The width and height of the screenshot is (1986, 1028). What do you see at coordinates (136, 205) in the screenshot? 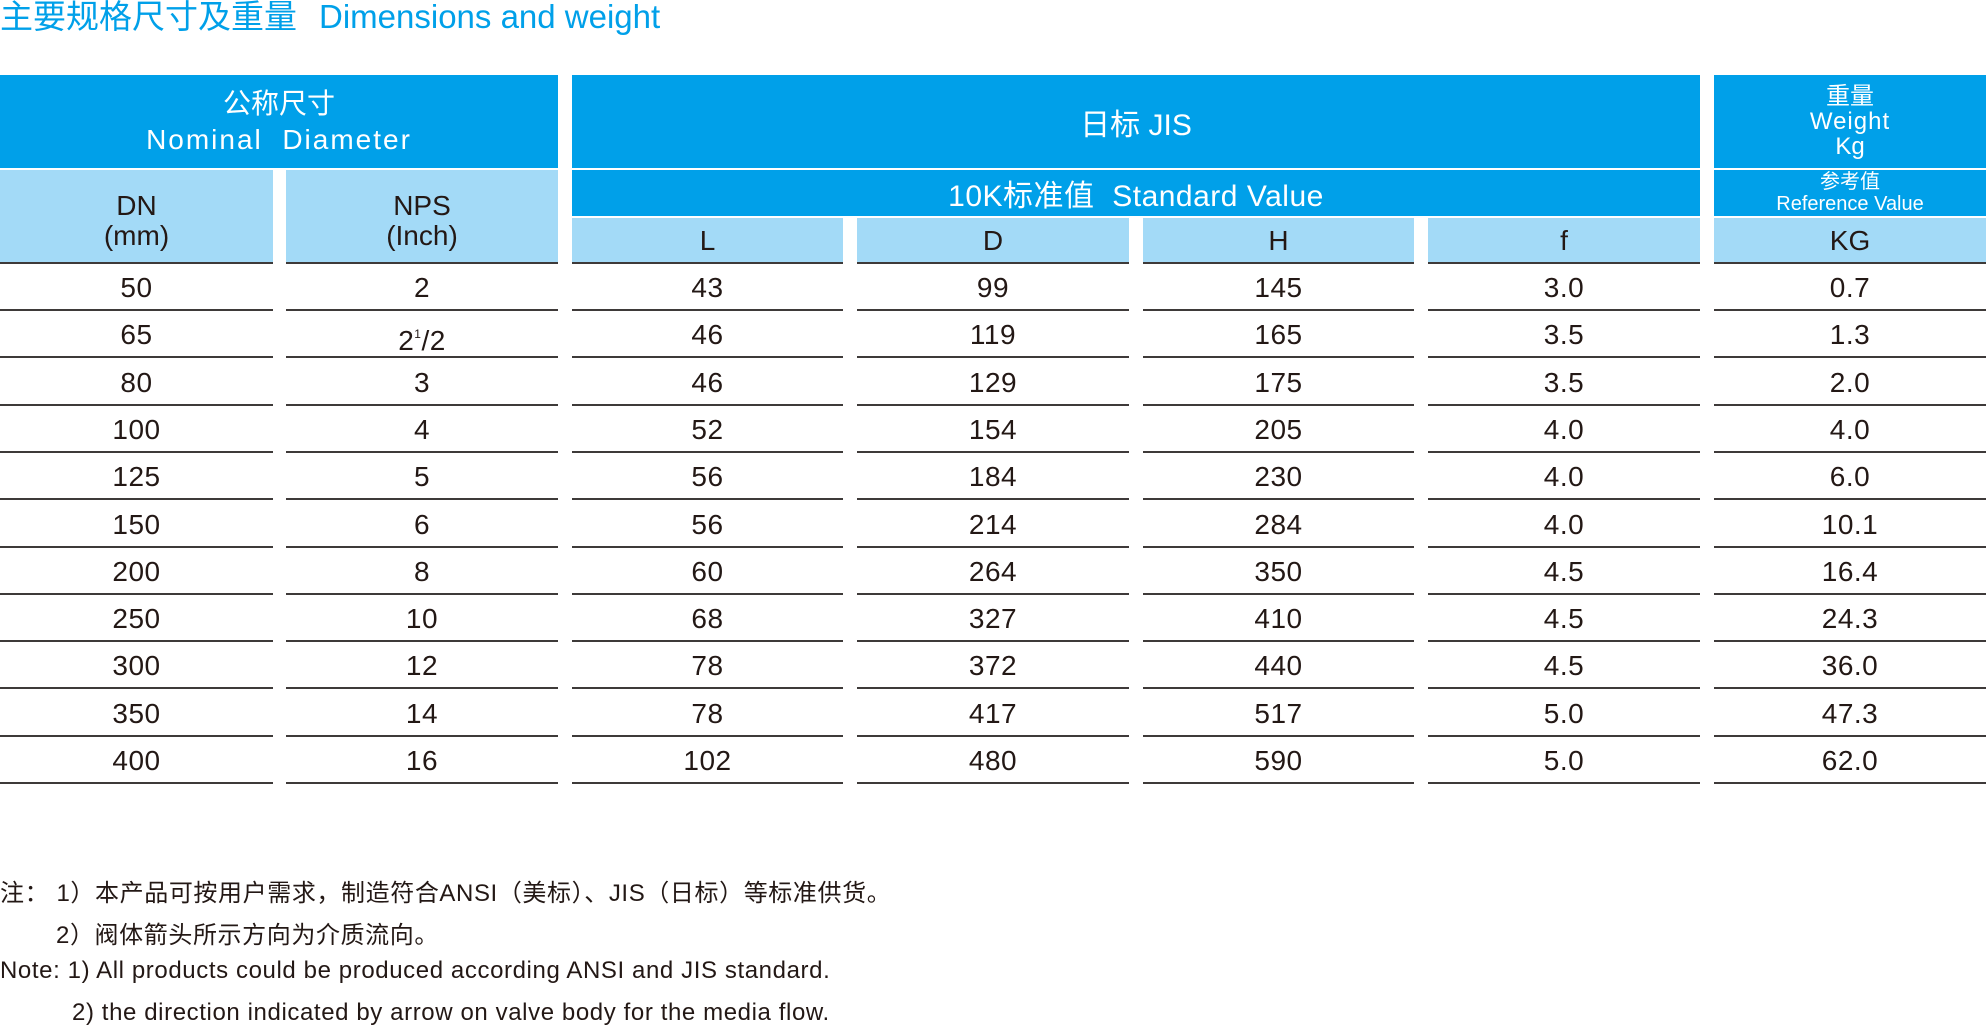
I see `dn-label: DN` at bounding box center [136, 205].